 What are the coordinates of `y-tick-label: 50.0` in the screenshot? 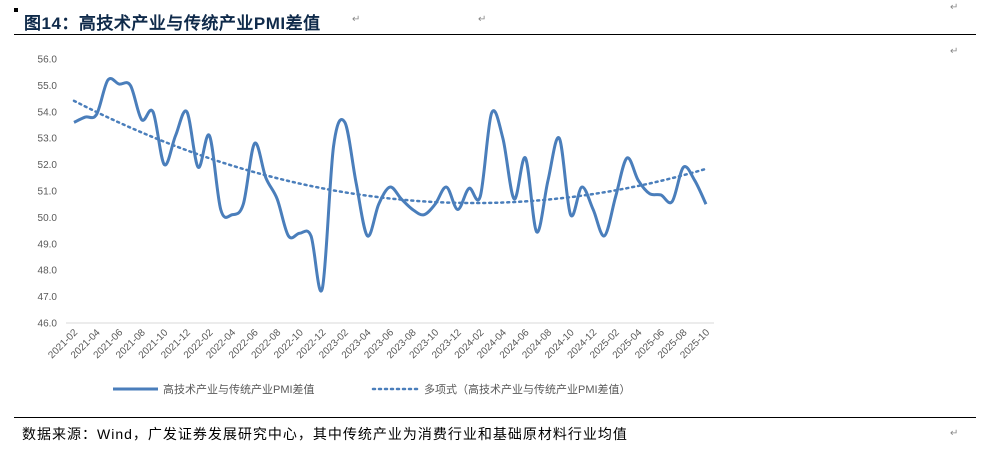 It's located at (48, 218).